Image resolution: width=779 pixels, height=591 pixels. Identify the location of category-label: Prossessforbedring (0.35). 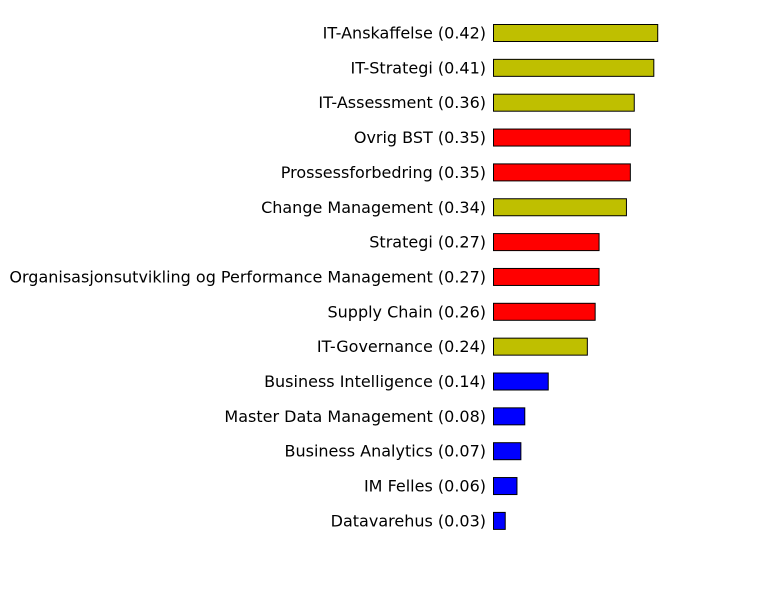
(383, 172).